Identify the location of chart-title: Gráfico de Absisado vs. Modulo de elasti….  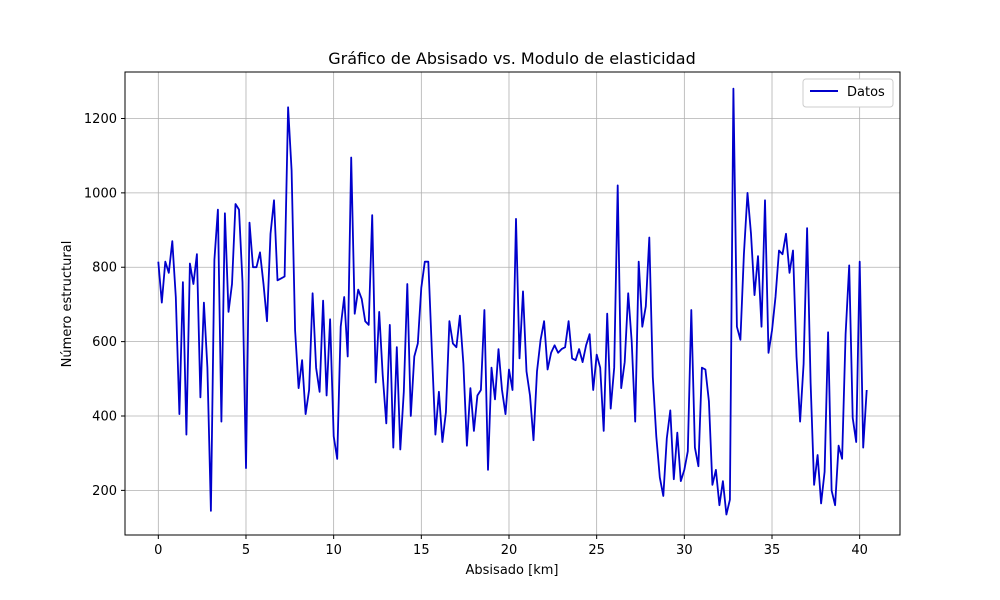
(511, 58).